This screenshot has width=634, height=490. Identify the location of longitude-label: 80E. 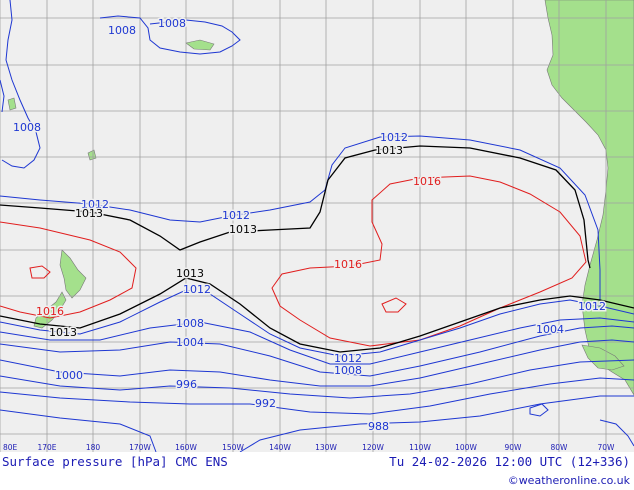
(10, 447).